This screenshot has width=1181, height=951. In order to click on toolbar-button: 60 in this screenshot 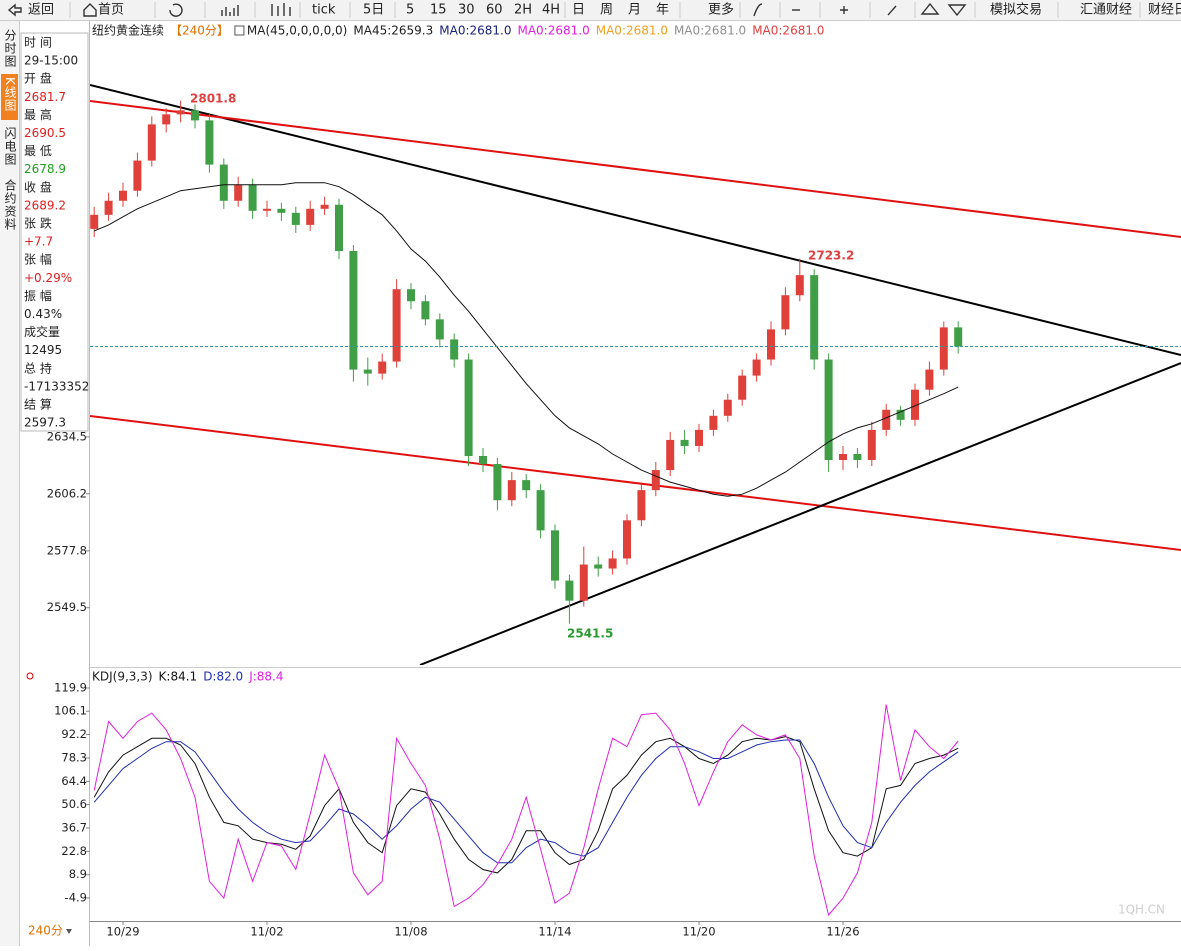, I will do `click(494, 10)`.